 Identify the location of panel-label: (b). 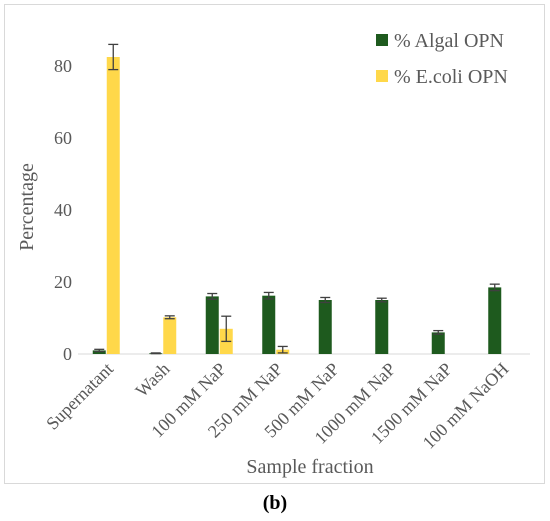
(275, 503).